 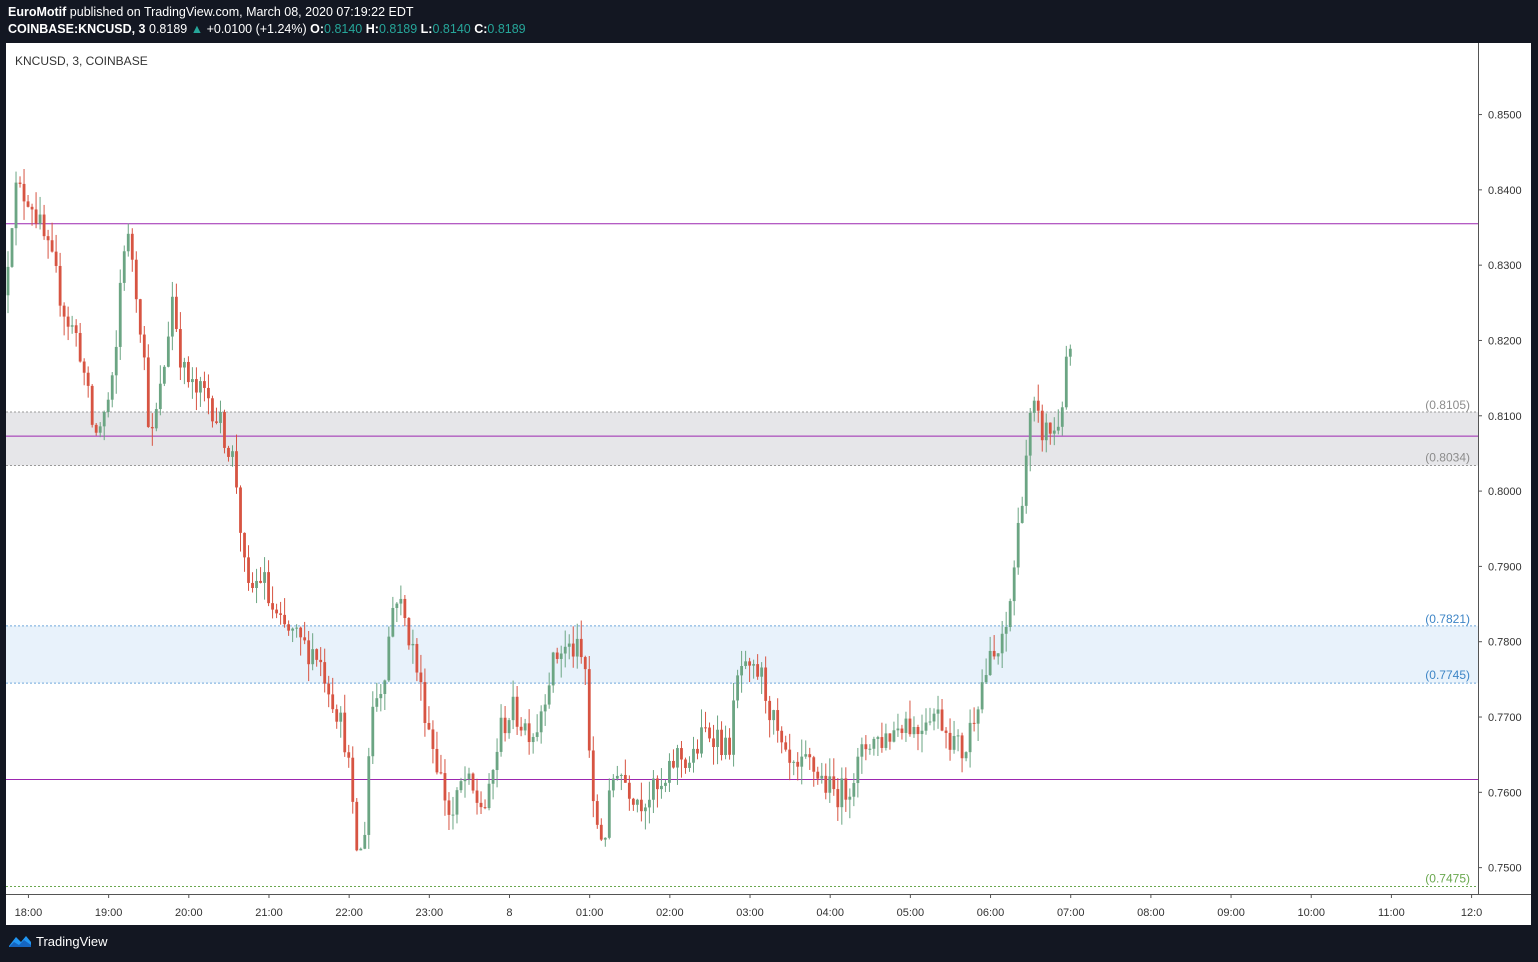 I want to click on close-value: 0.8189, so click(x=506, y=29).